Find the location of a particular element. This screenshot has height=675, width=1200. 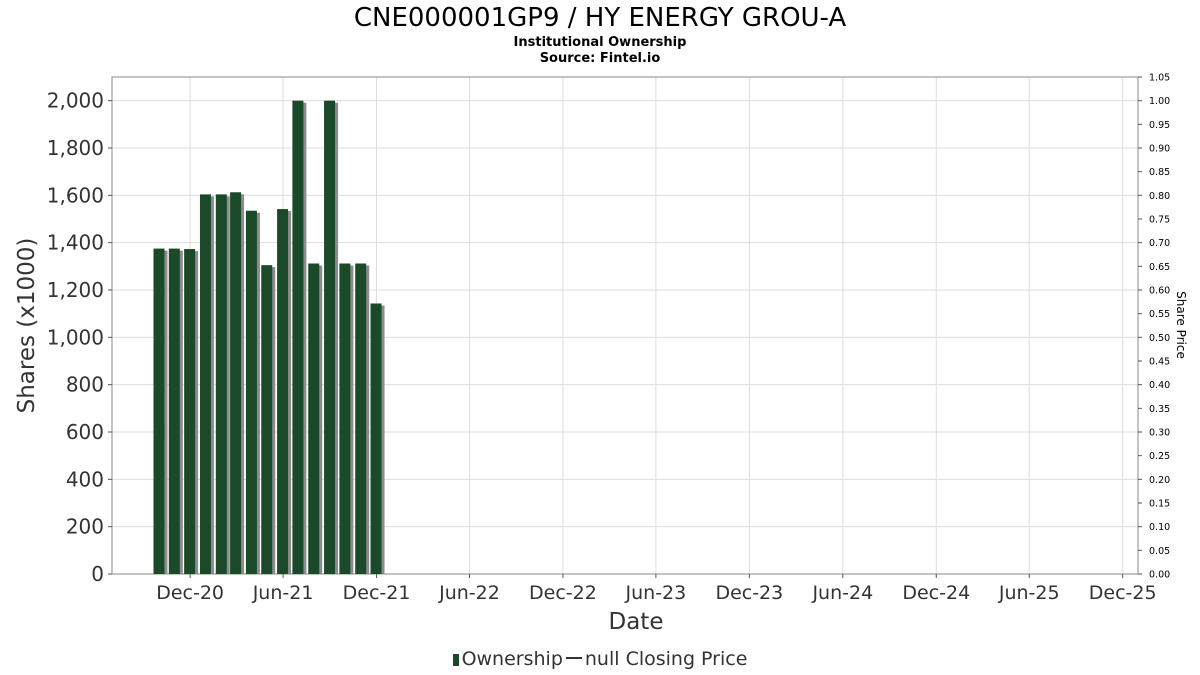

y2-tick-label: 0.55 is located at coordinates (1159, 314).